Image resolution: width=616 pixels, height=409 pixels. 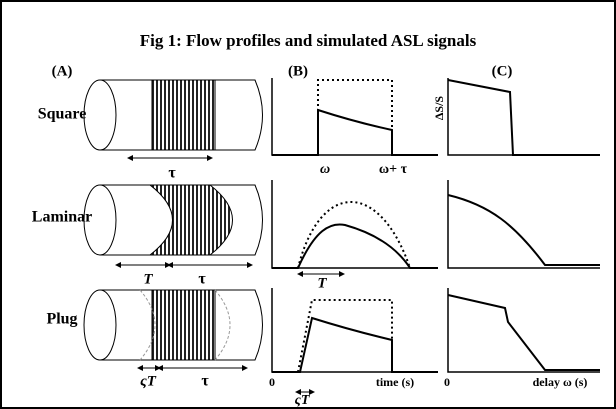 I want to click on panel-label: (C), so click(x=502, y=71).